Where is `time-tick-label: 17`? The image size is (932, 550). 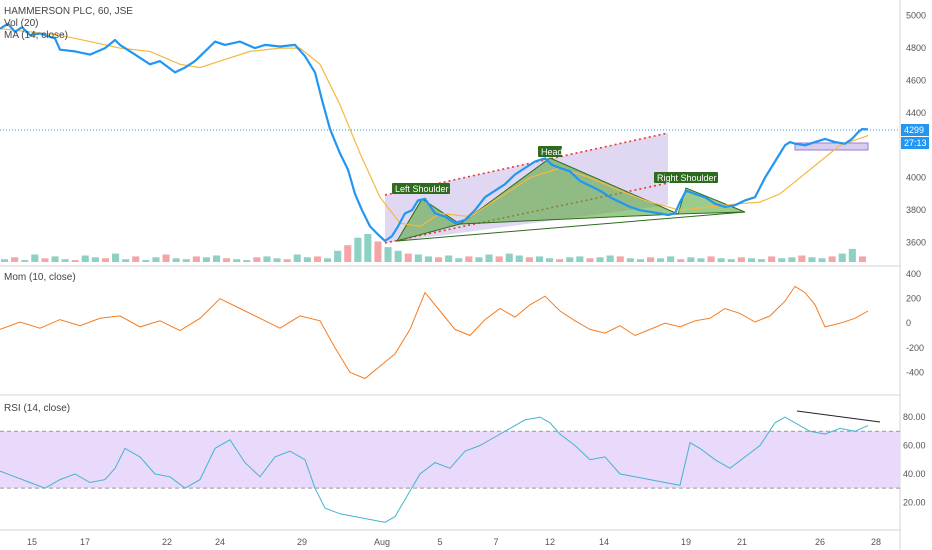 time-tick-label: 17 is located at coordinates (85, 542).